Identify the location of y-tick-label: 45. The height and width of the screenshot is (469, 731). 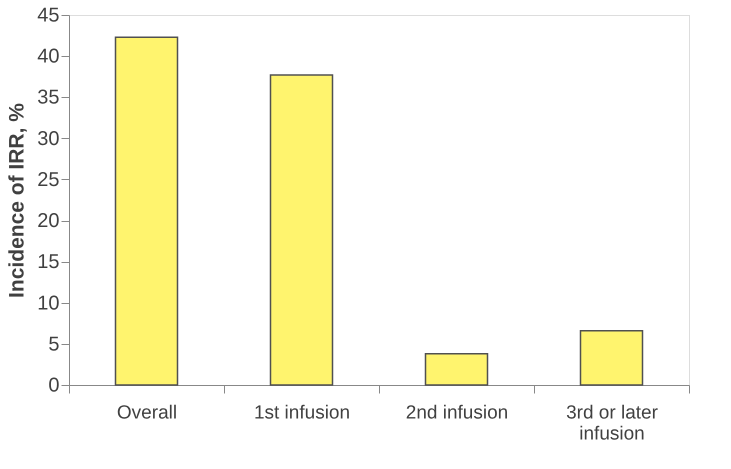
(48, 15).